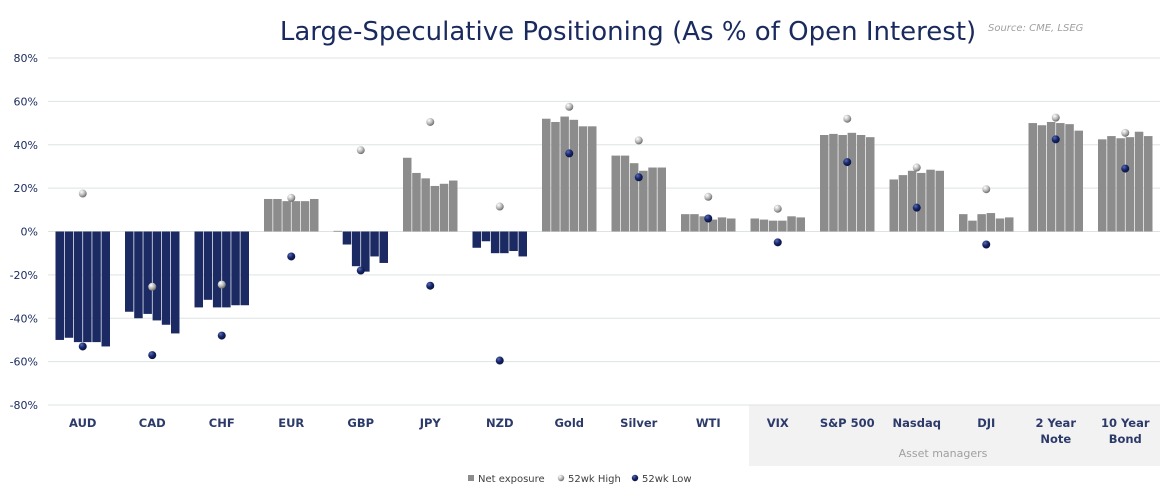 This screenshot has height=497, width=1166. What do you see at coordinates (222, 423) in the screenshot?
I see `category-label: CHF` at bounding box center [222, 423].